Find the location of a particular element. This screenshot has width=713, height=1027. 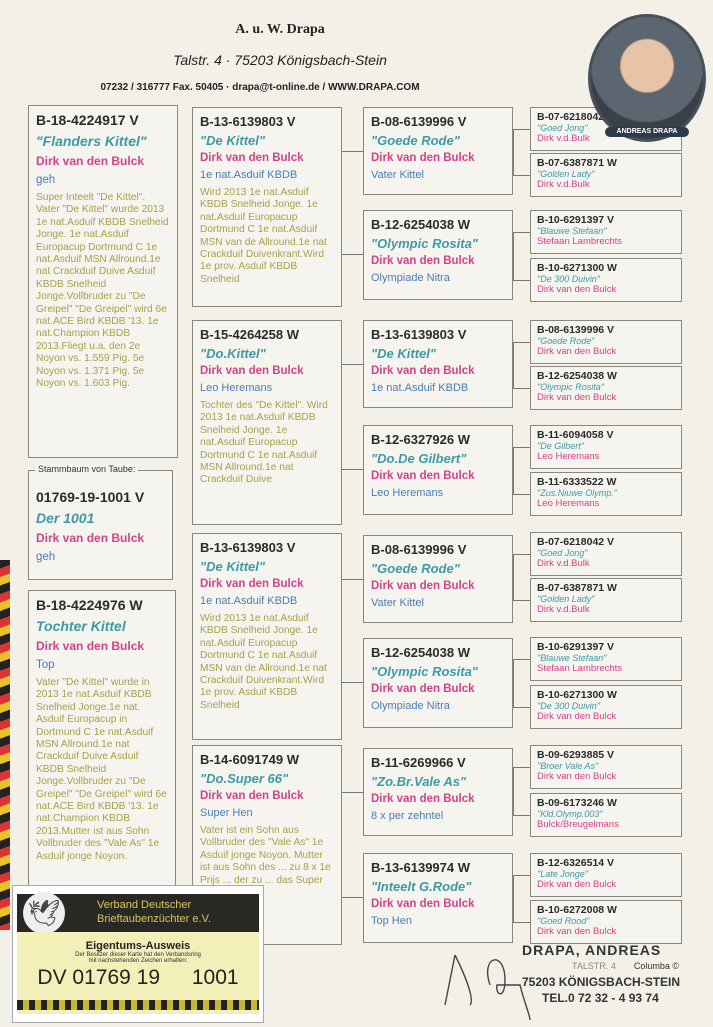

pigeon-name: "Goed Jong" is located at coordinates (562, 128).